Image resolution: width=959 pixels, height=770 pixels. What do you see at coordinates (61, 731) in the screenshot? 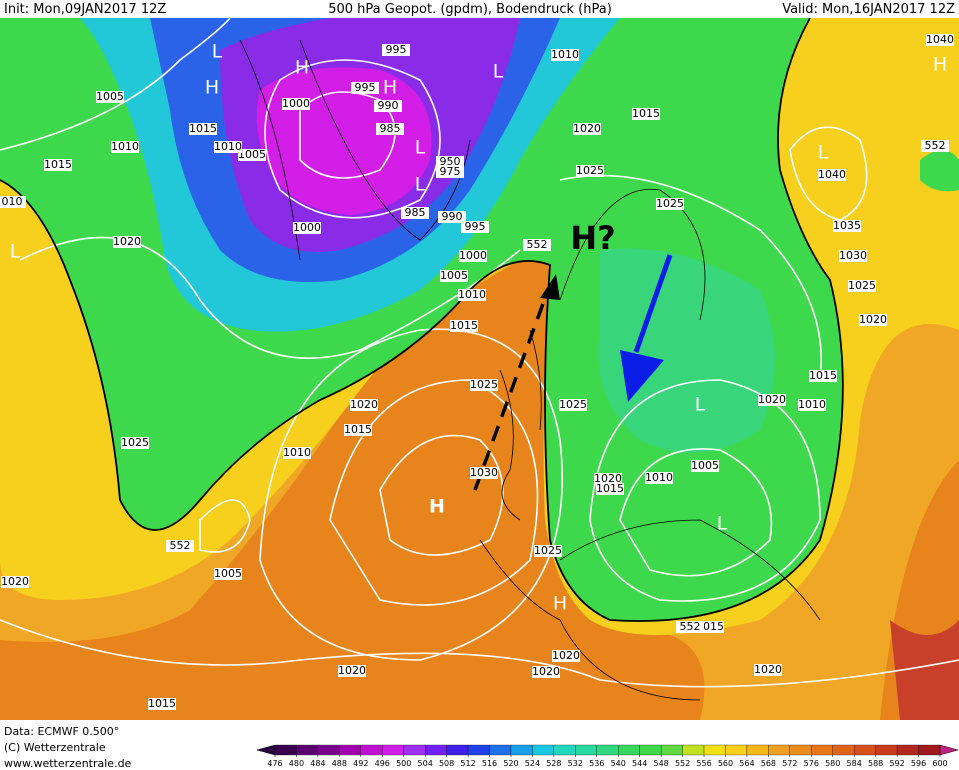
I see `data-source: Data: ECMWF 0.500°` at bounding box center [61, 731].